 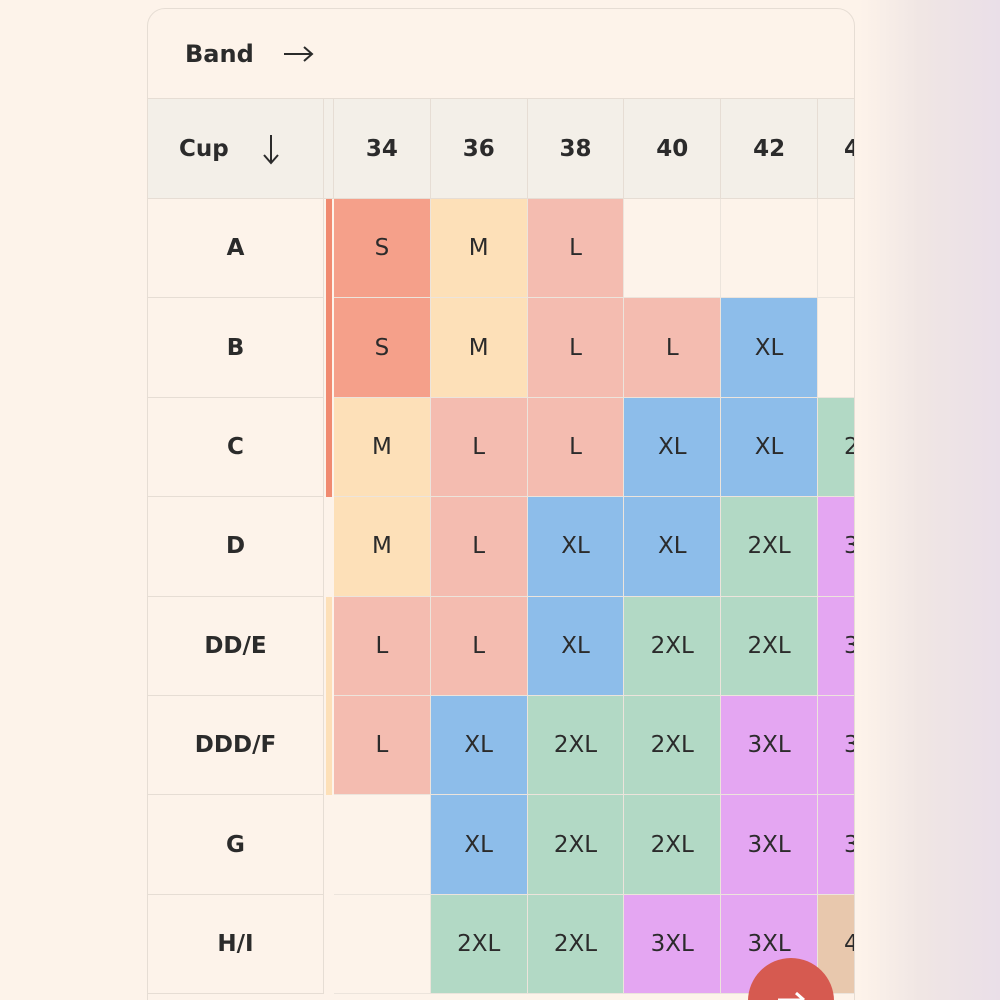 What do you see at coordinates (576, 149) in the screenshot?
I see `band-header-cell: 38` at bounding box center [576, 149].